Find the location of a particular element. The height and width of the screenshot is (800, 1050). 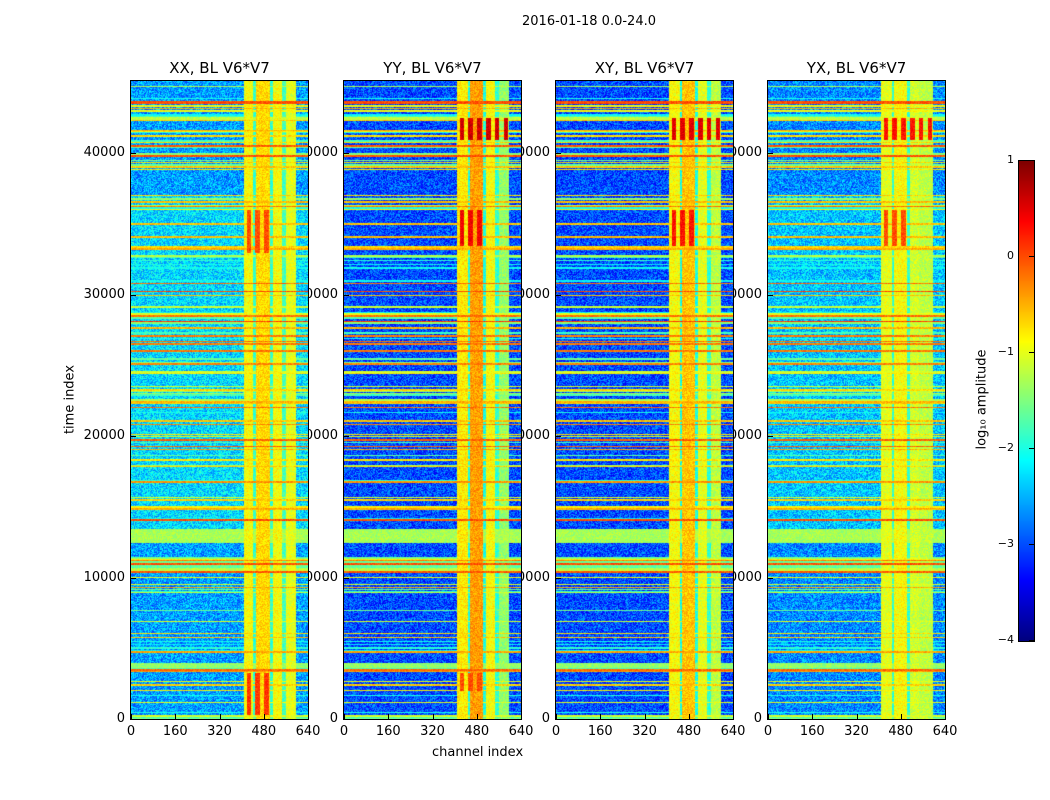

colorbar-tick-label: −2 is located at coordinates (1005, 447).